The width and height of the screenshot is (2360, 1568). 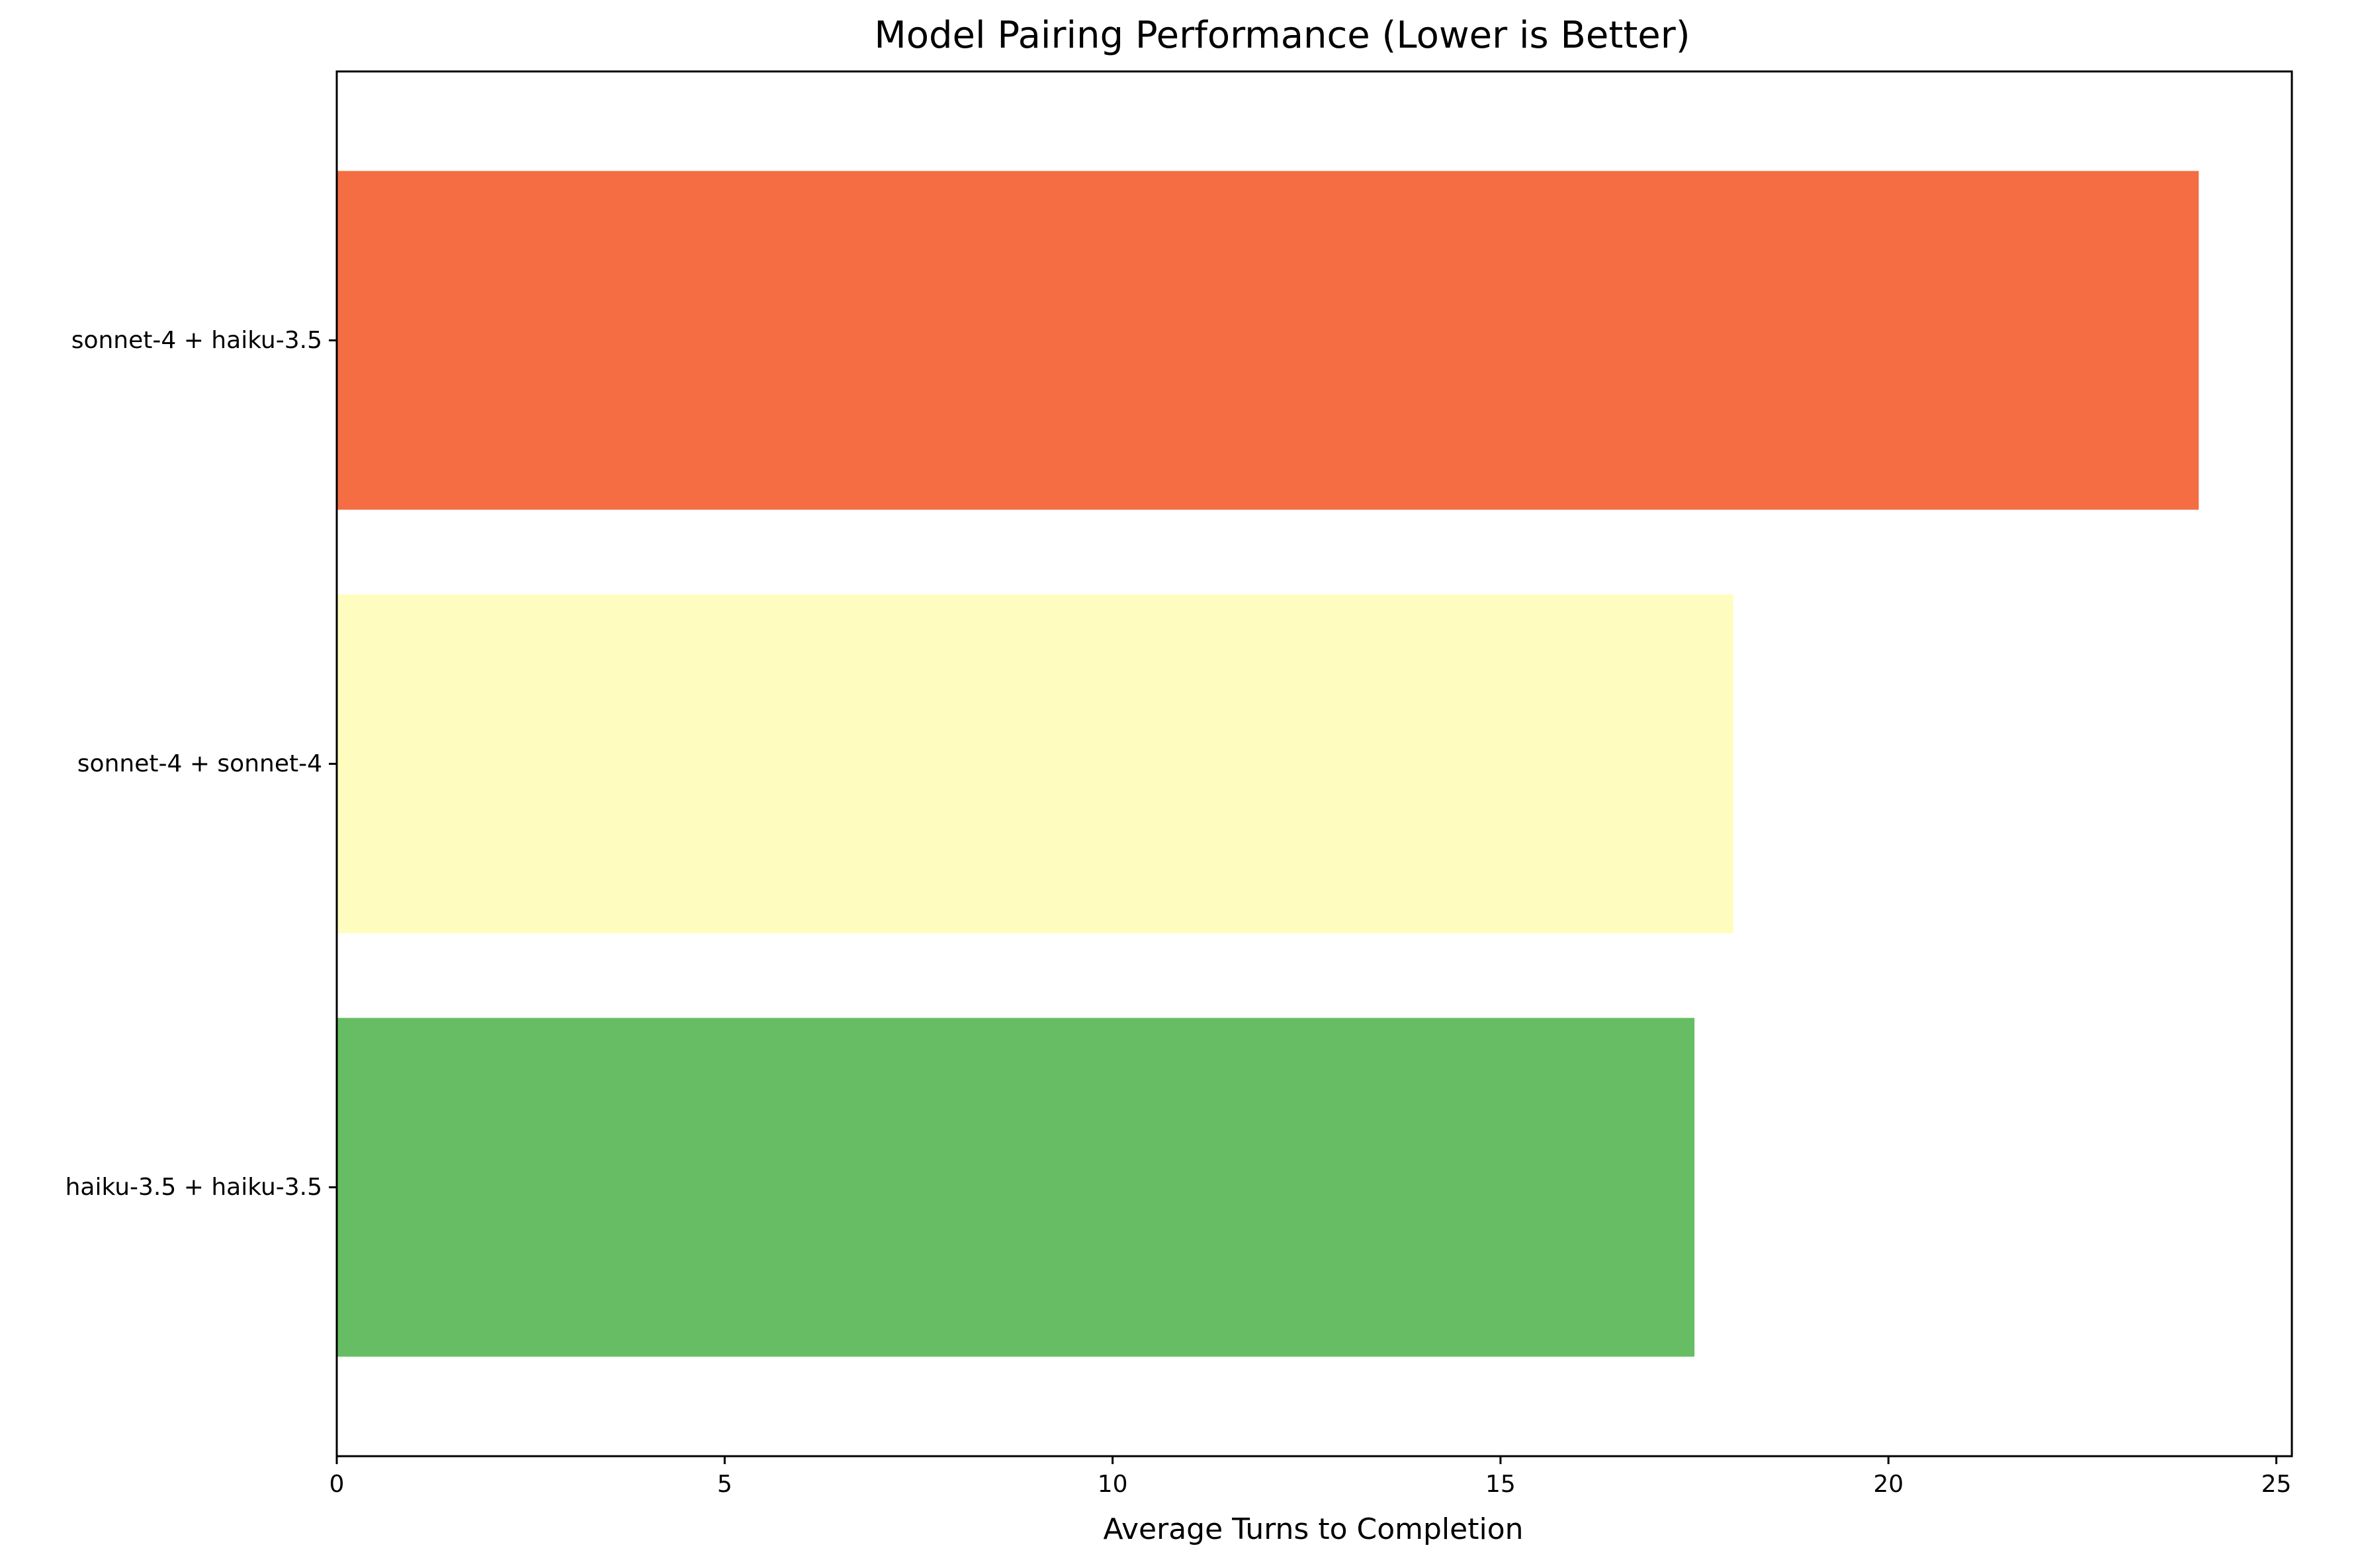 I want to click on x-tick-label: 20, so click(x=1888, y=1485).